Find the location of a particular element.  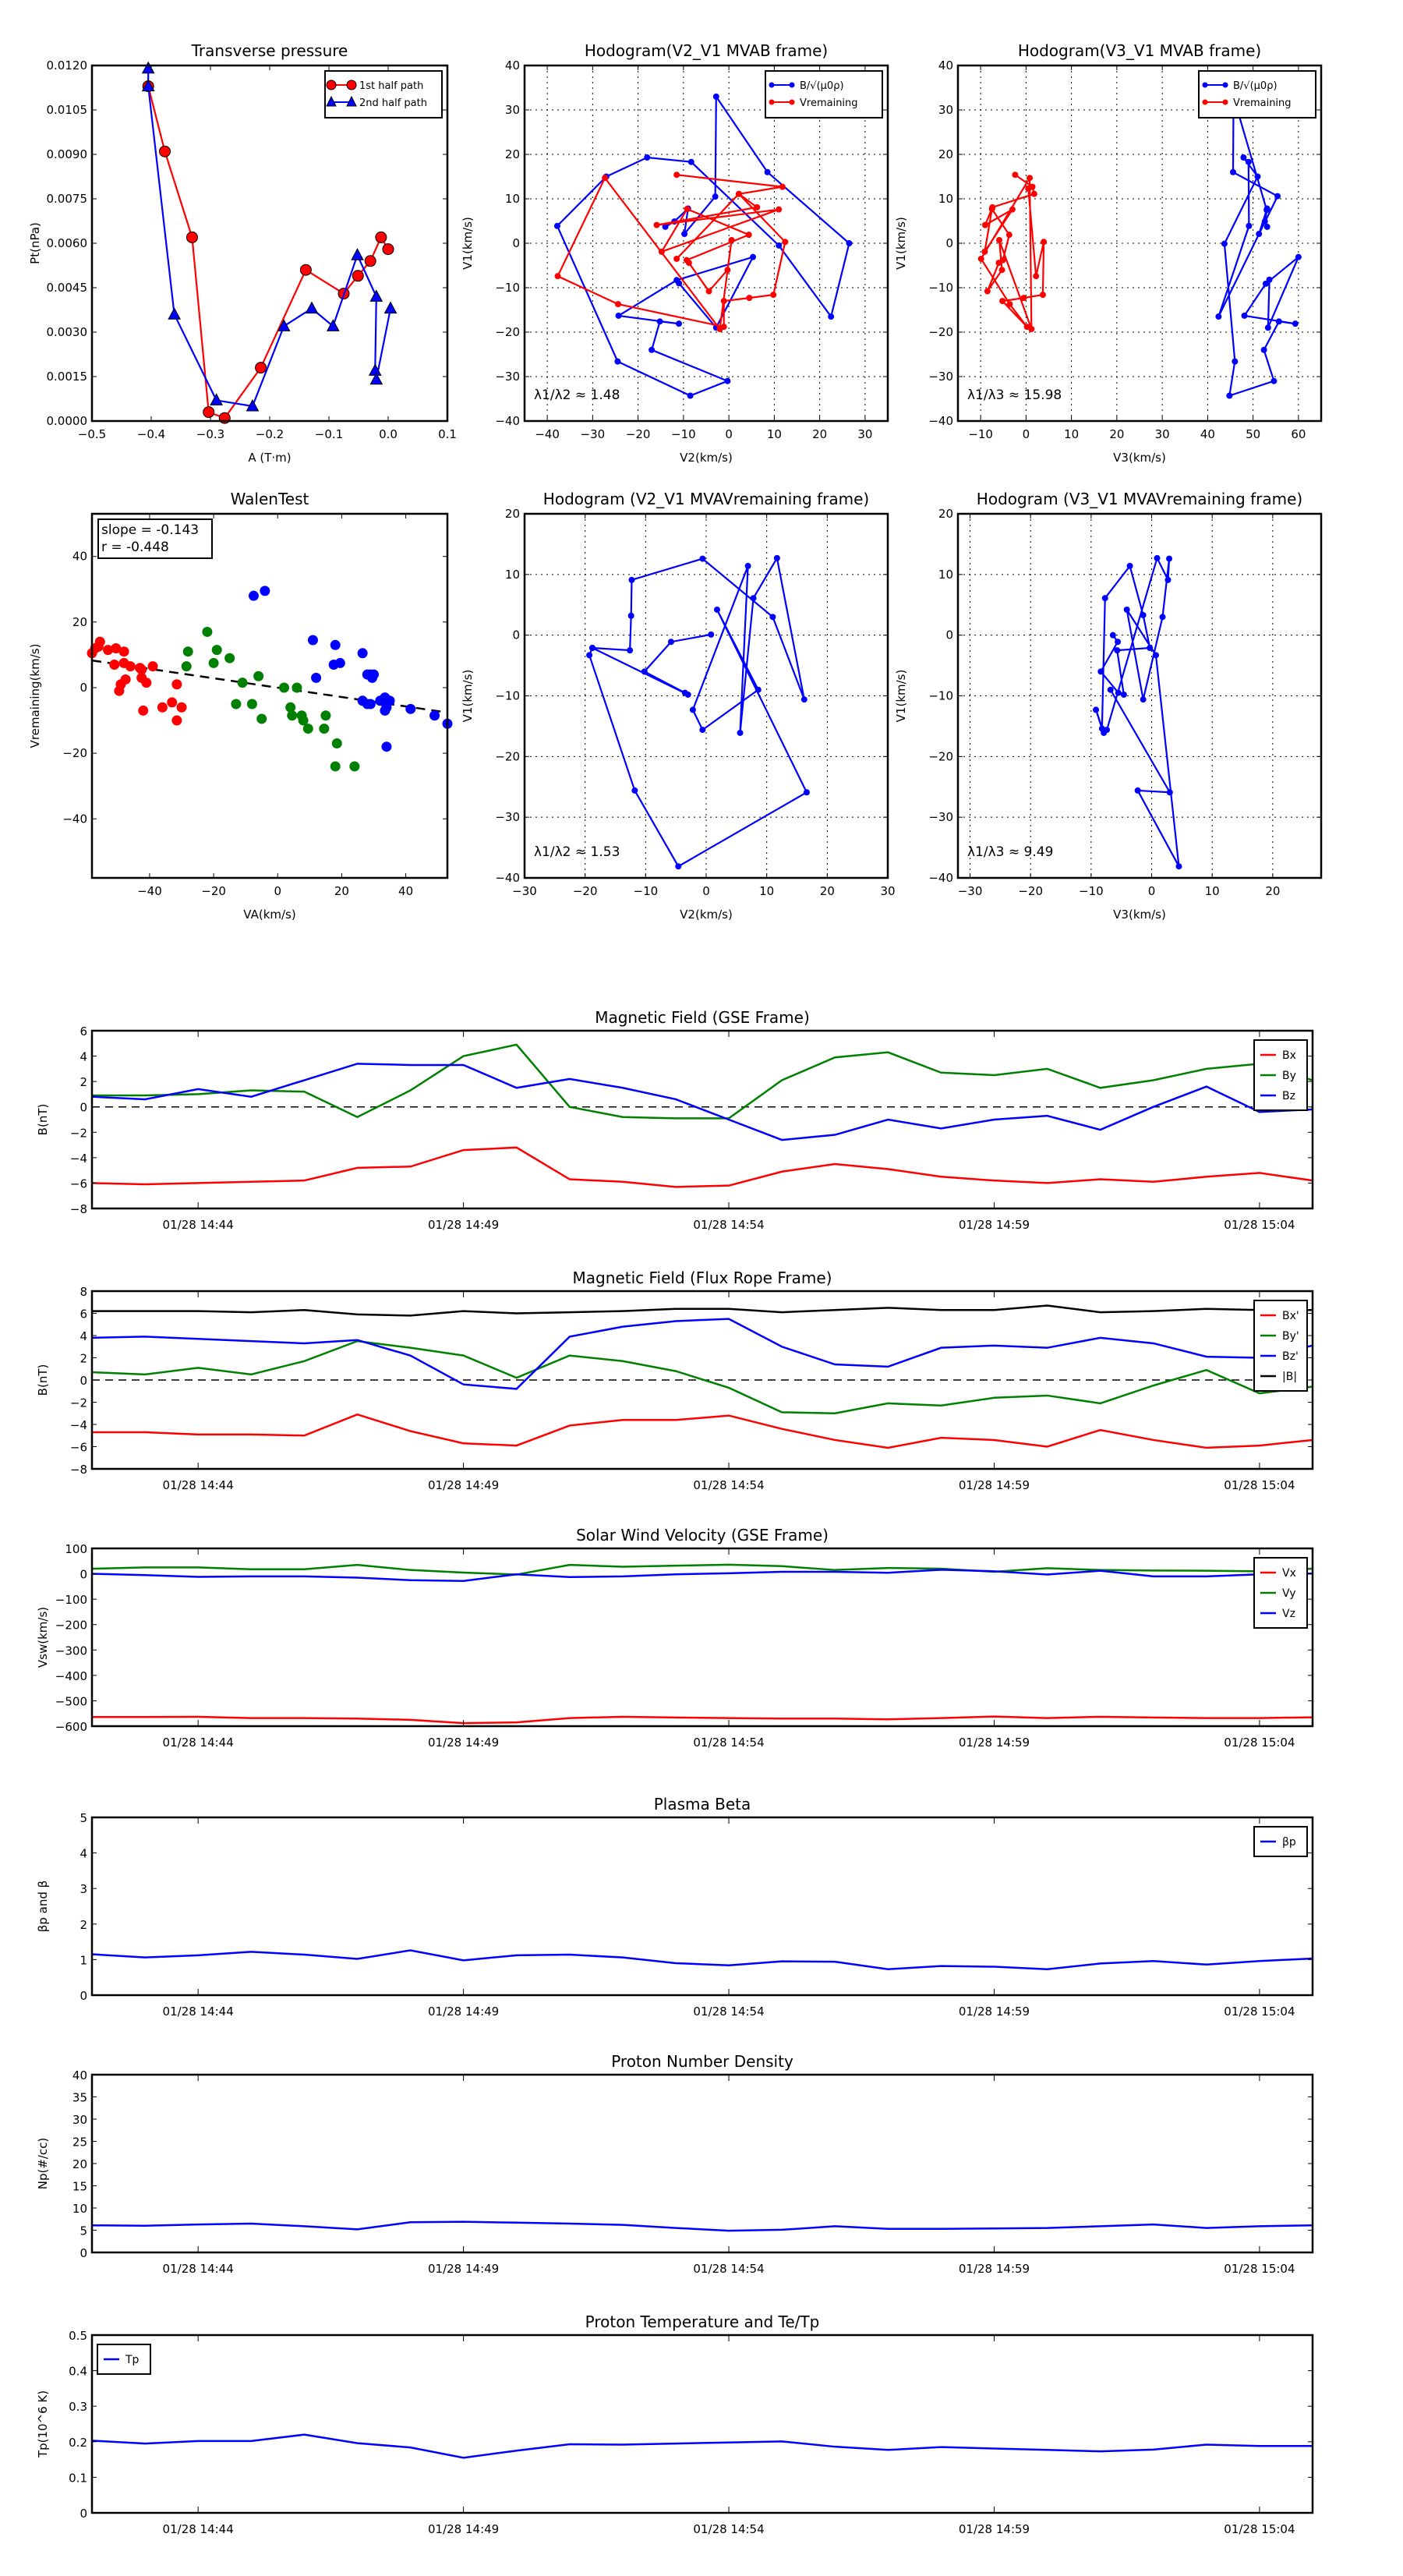

x-tick-label: 30 is located at coordinates (888, 891).